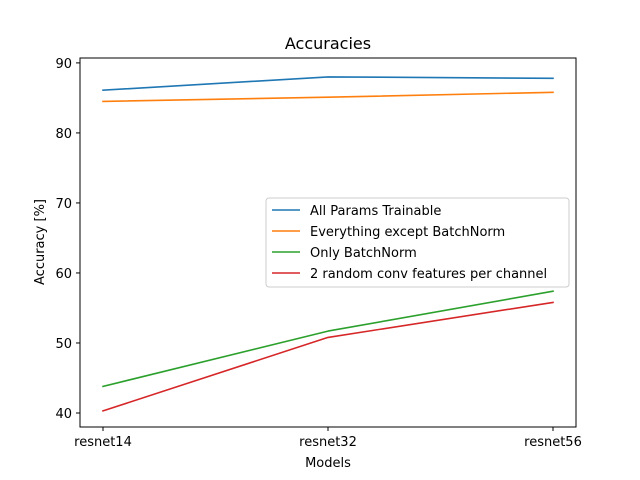  I want to click on chart-title: Accuracies, so click(328, 43).